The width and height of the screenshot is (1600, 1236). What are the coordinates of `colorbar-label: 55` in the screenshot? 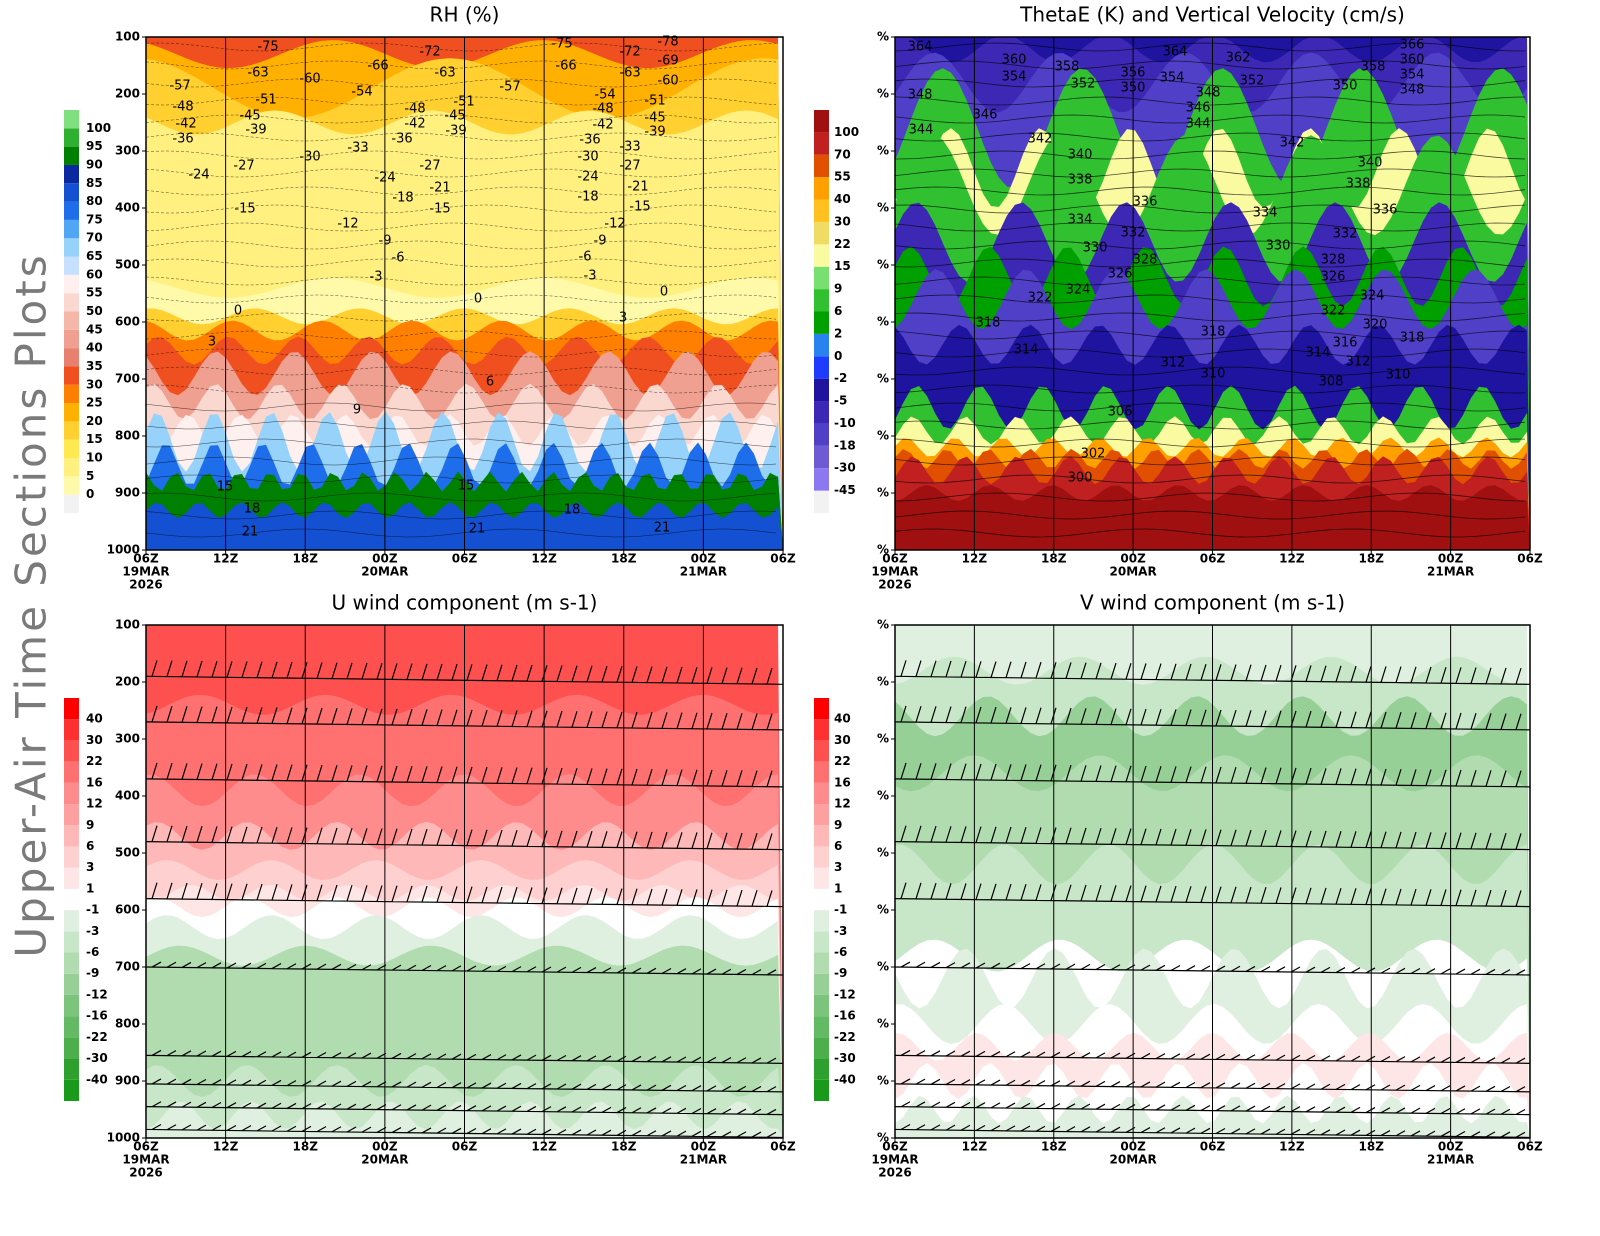 It's located at (842, 177).